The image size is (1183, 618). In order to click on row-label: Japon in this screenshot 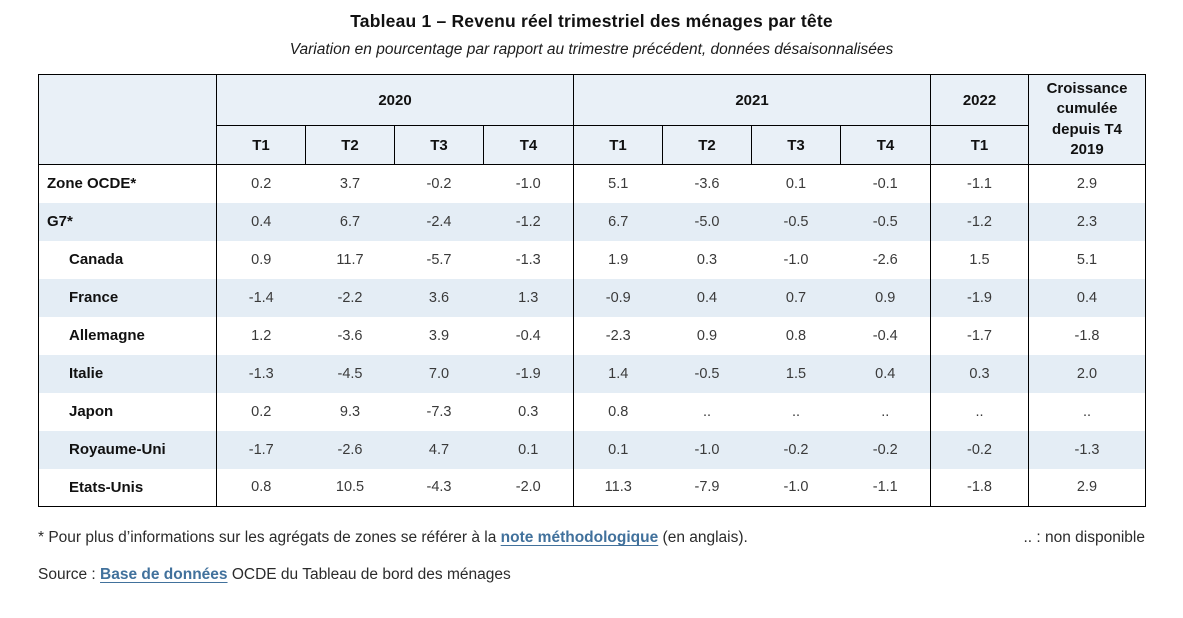, I will do `click(127, 411)`.